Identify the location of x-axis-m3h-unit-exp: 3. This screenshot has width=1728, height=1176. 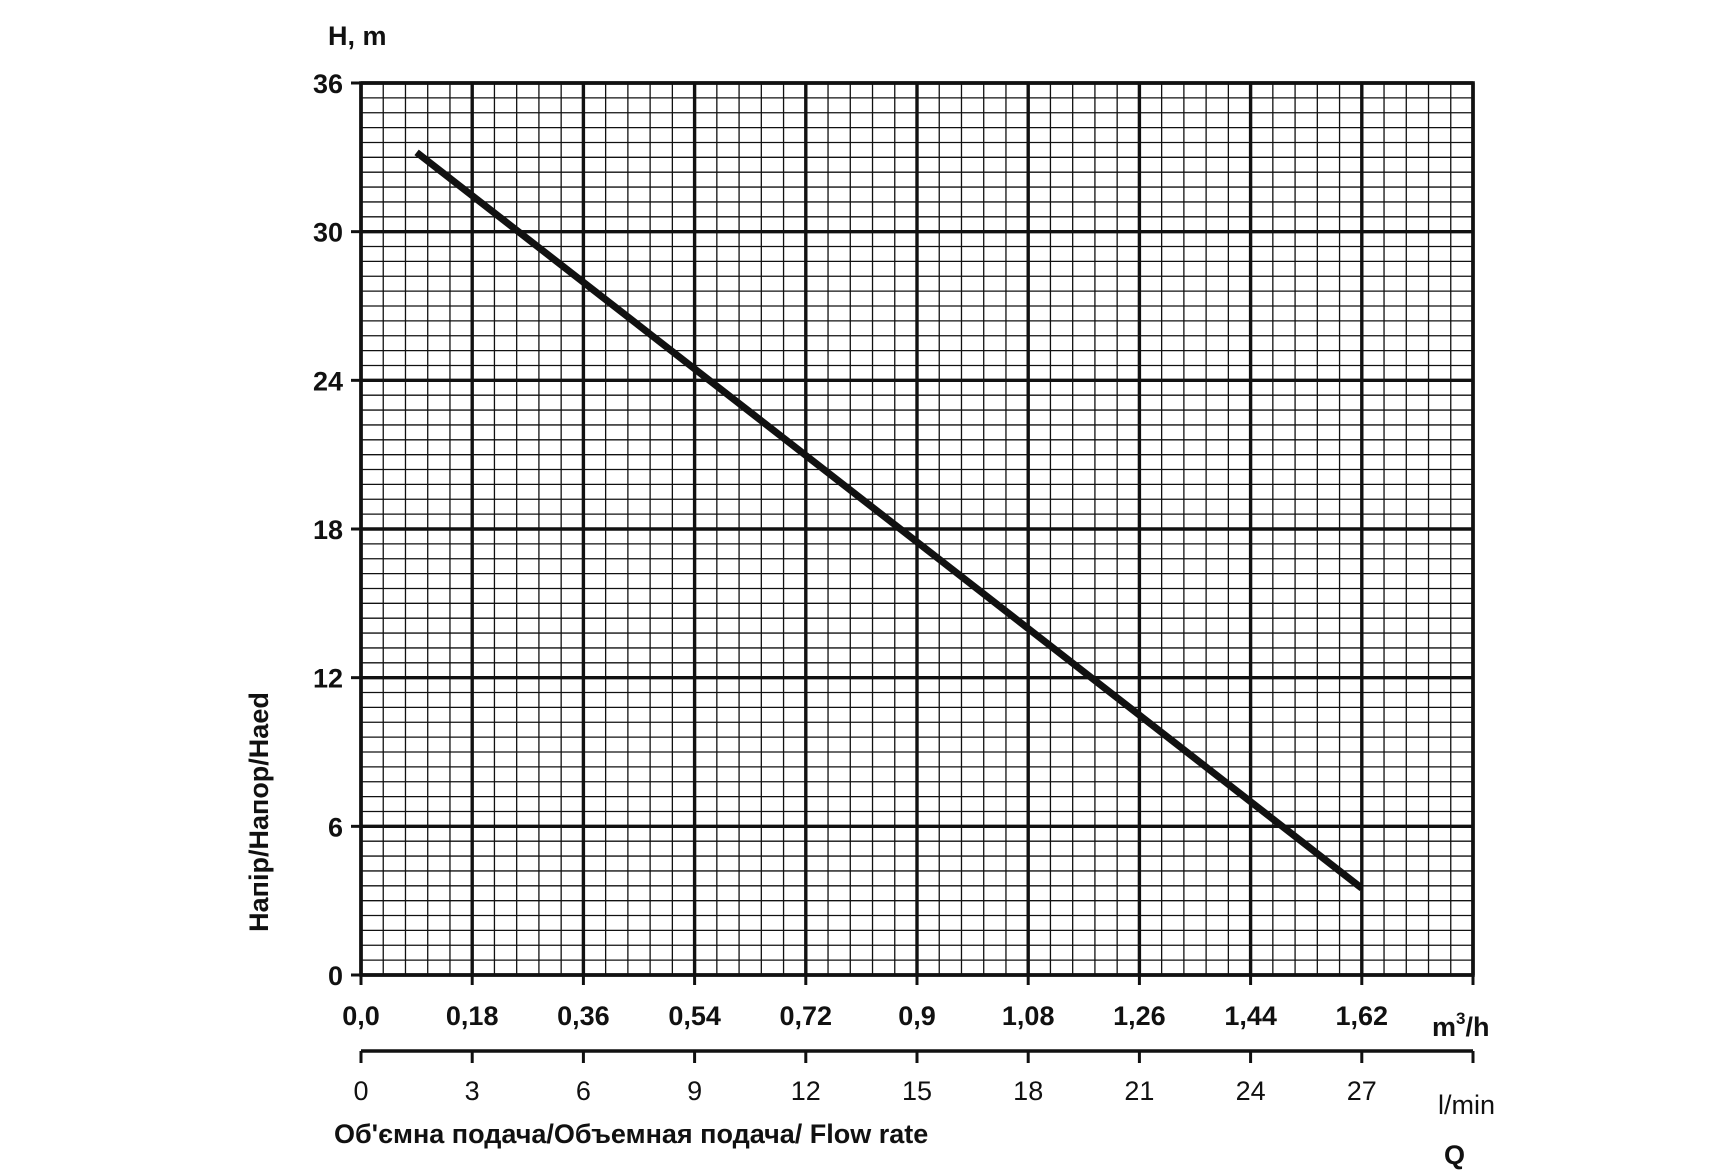
(1460, 1018).